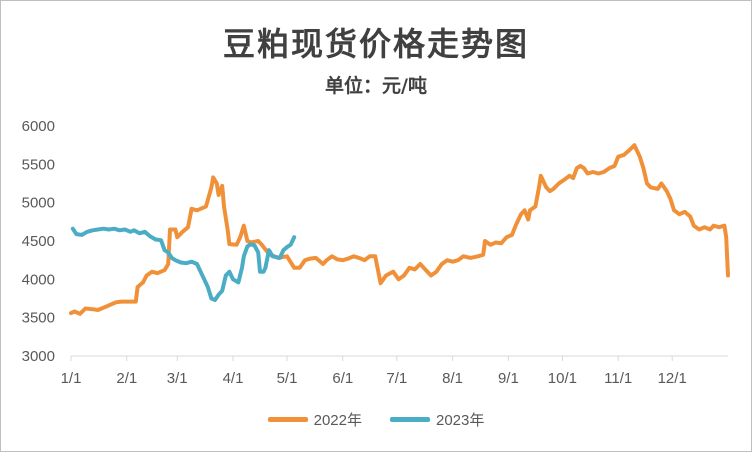  What do you see at coordinates (38, 356) in the screenshot?
I see `y-tick-label: 3000` at bounding box center [38, 356].